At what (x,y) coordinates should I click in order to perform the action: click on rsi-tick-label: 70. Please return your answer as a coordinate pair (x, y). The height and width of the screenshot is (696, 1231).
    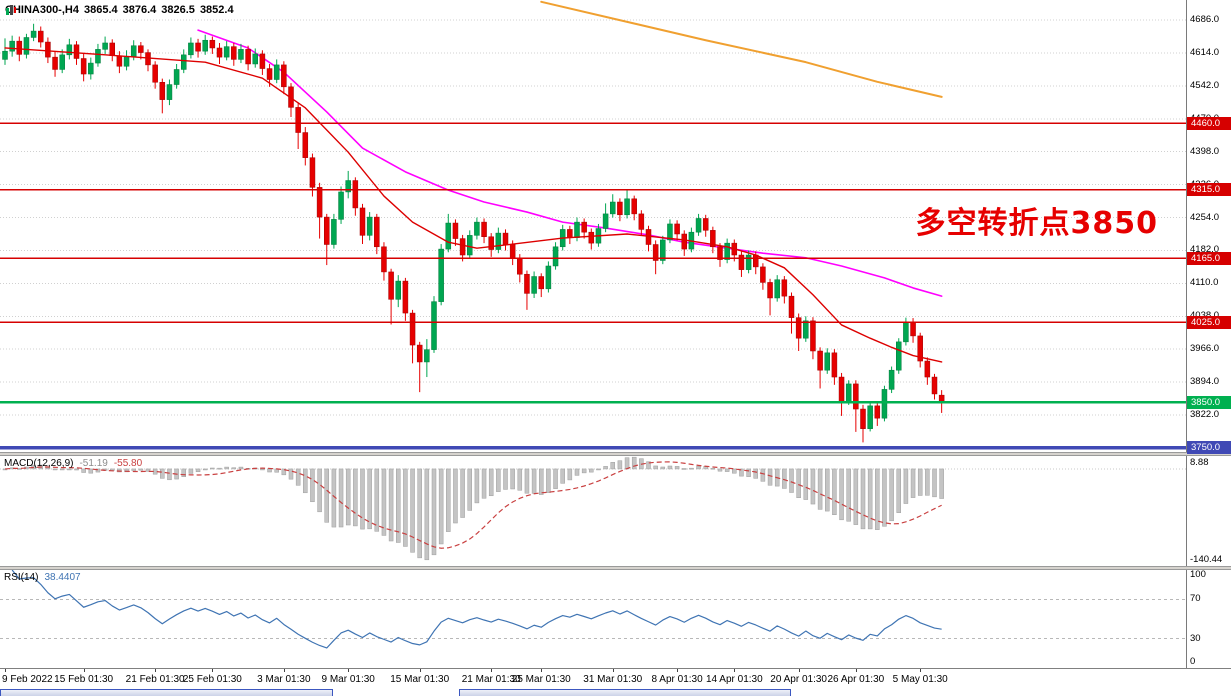
    Looking at the image, I should click on (1195, 599).